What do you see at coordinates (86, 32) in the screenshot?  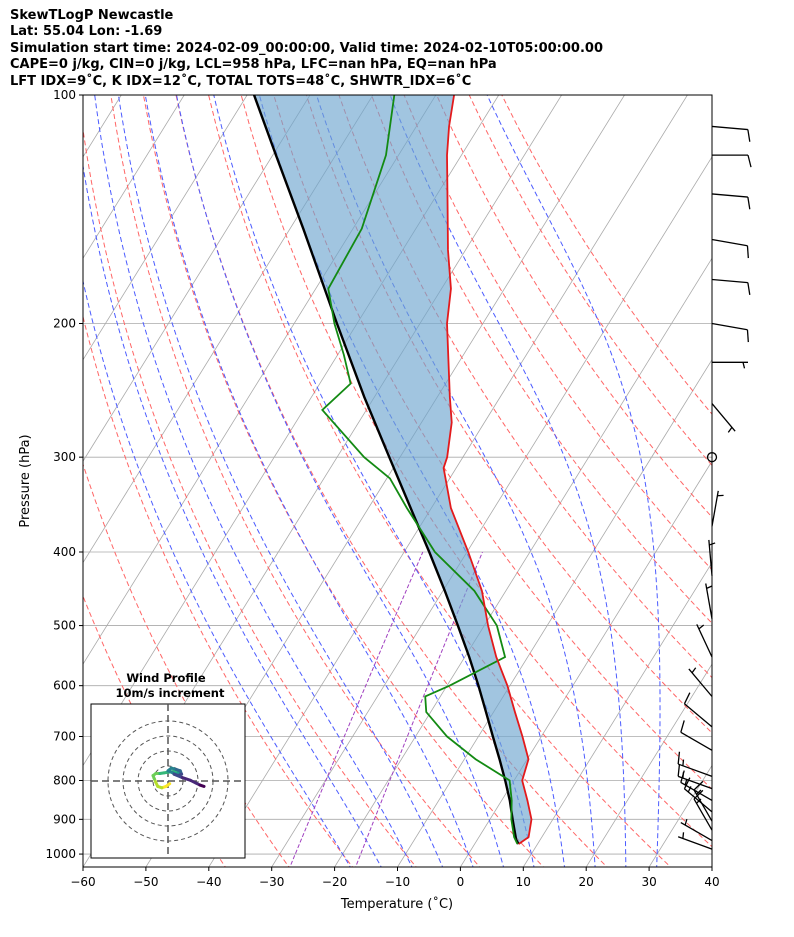 I see `location-line: Lat: 55.04 Lon: -1.69` at bounding box center [86, 32].